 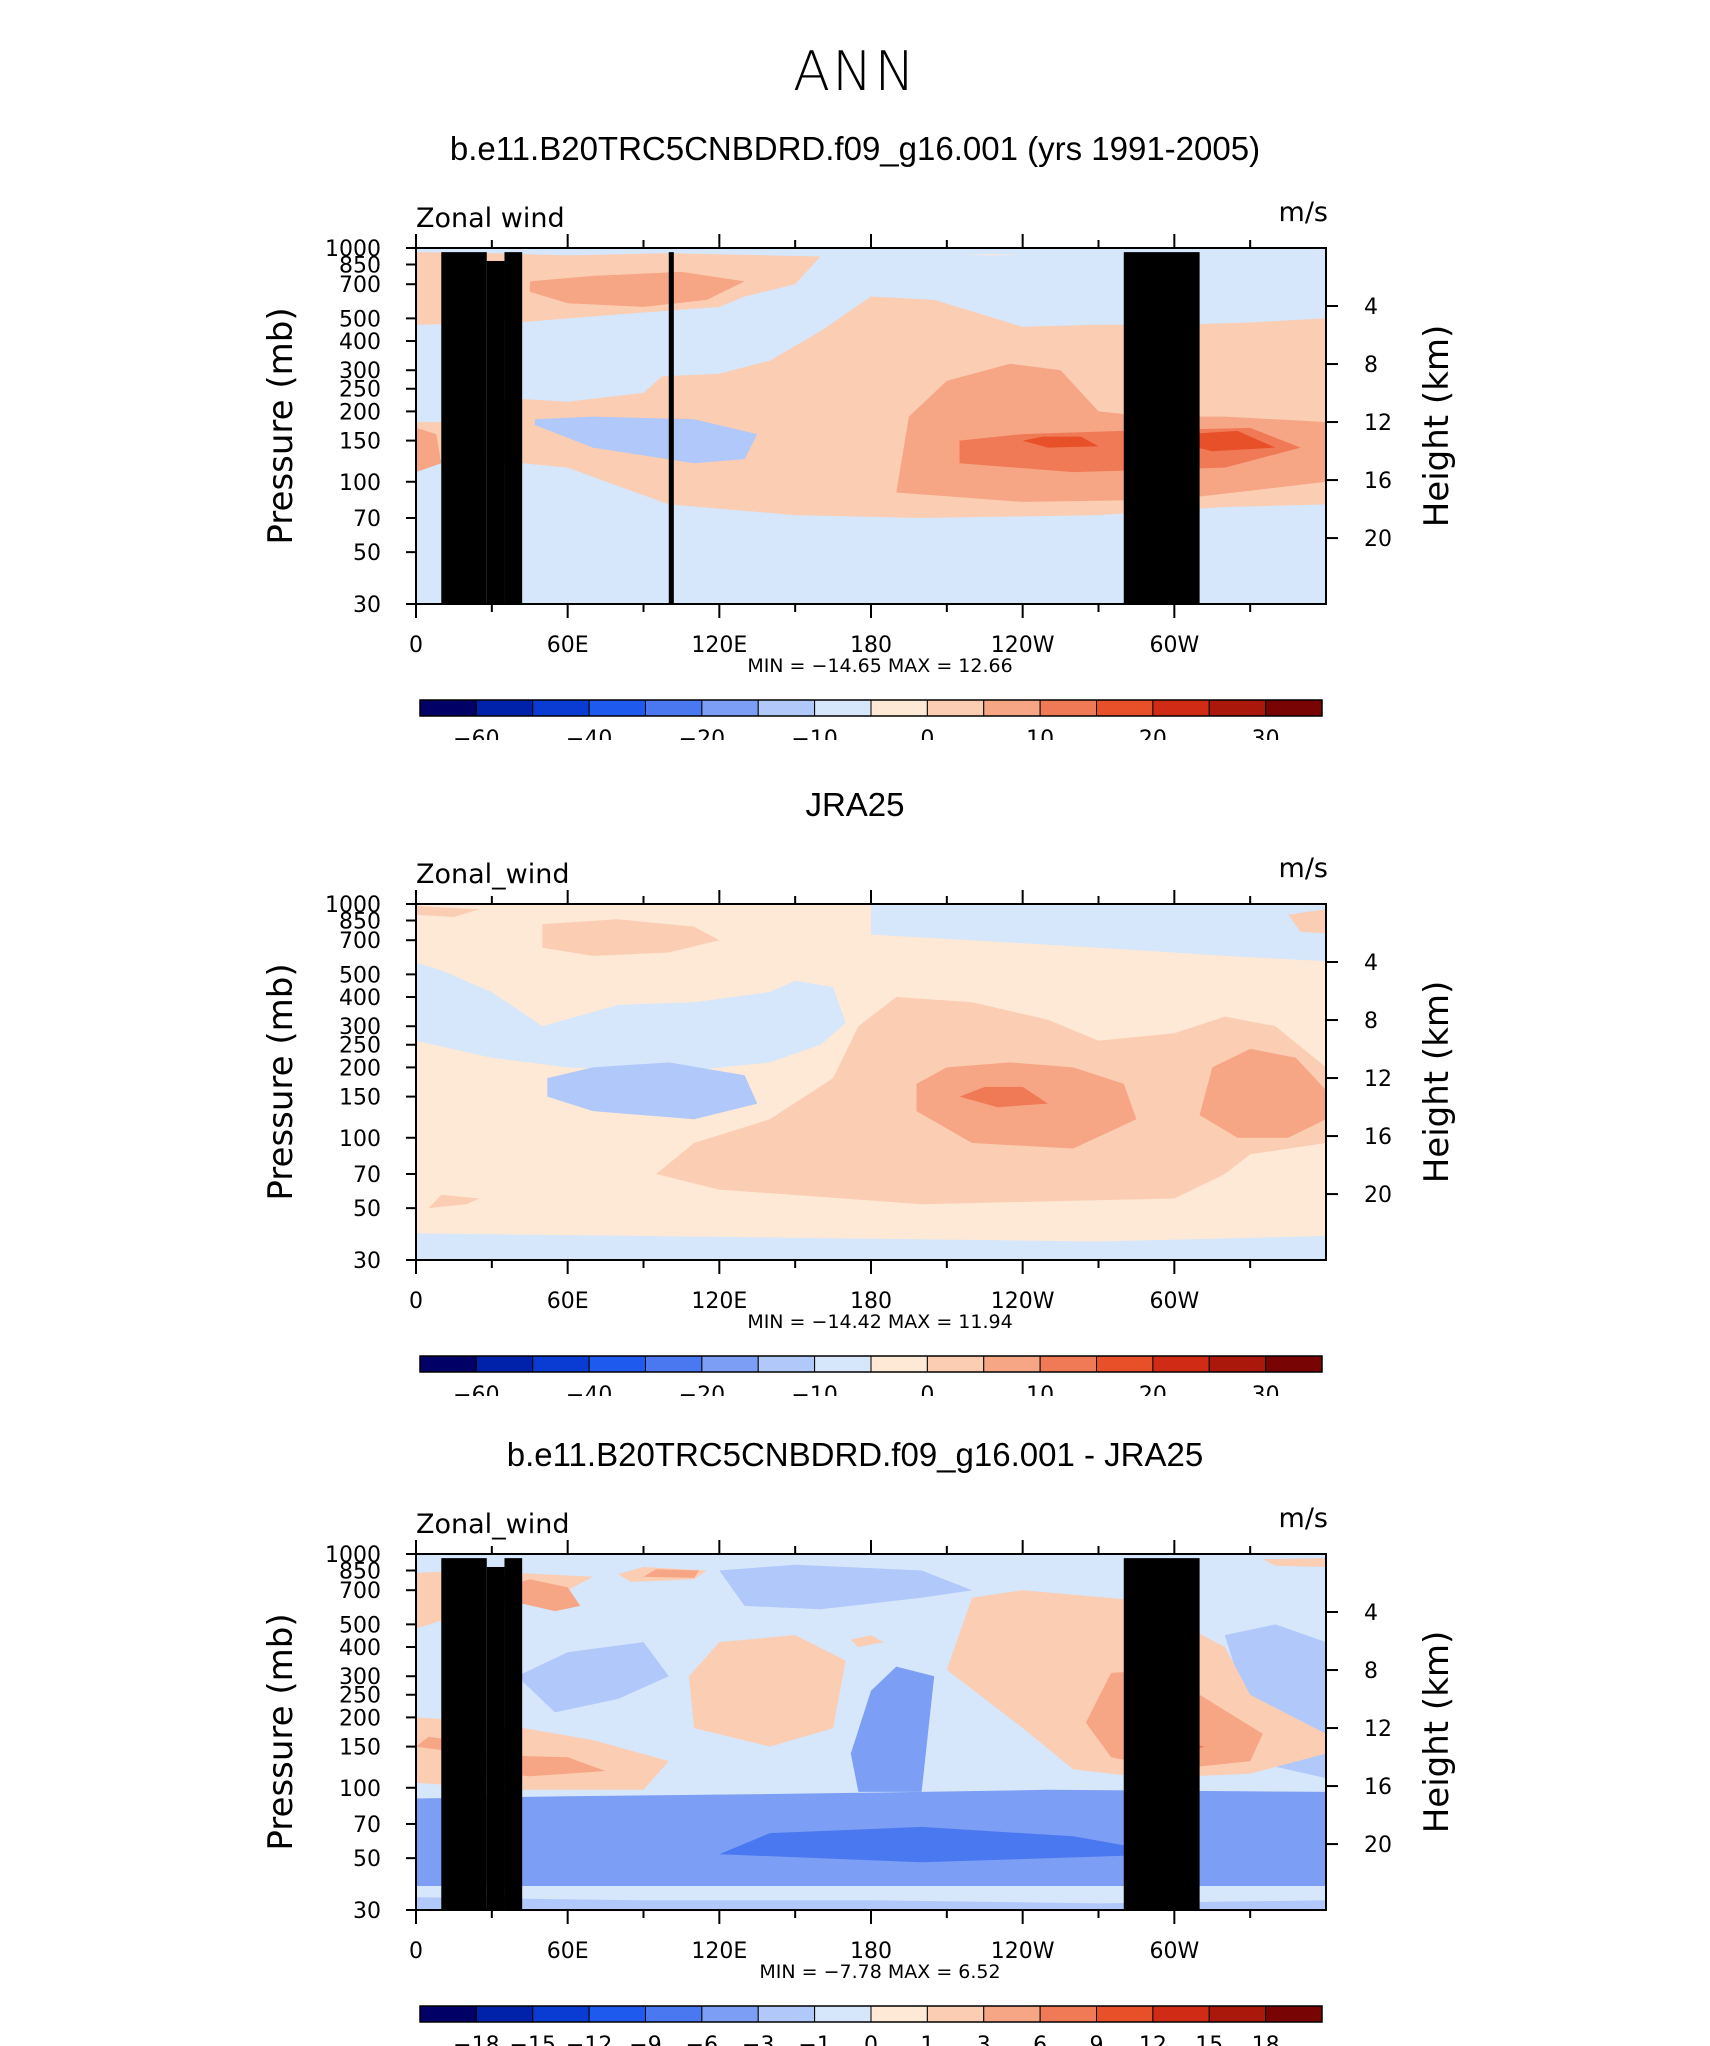 I want to click on lon-tick-label: 60E, so click(x=568, y=645).